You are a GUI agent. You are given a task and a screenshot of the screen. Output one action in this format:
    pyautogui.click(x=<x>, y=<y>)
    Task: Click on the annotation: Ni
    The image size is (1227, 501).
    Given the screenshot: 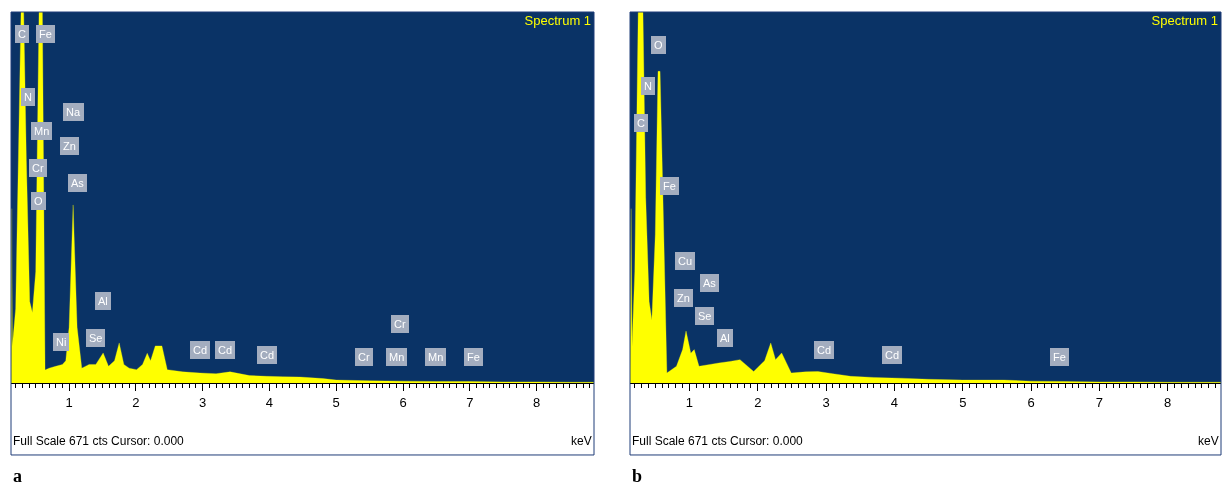 What is the action you would take?
    pyautogui.click(x=61, y=342)
    